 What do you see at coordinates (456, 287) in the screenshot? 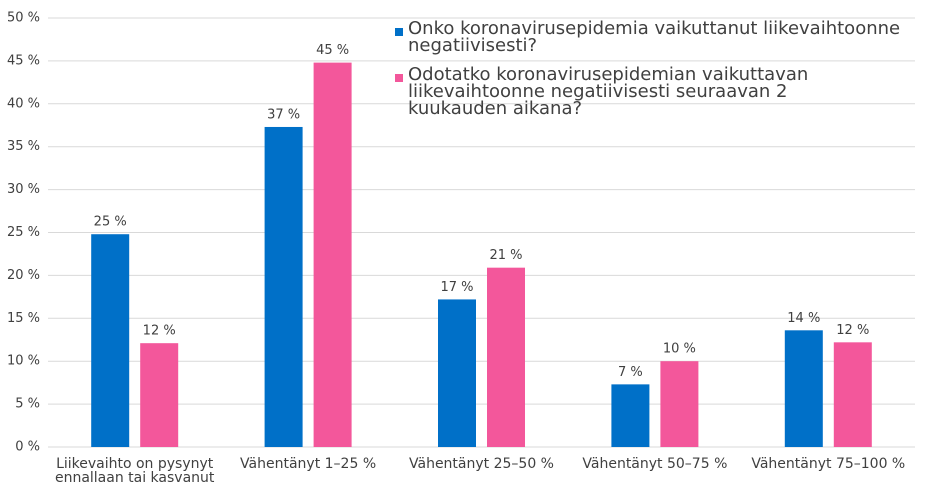
I see `data-label: 17 %` at bounding box center [456, 287].